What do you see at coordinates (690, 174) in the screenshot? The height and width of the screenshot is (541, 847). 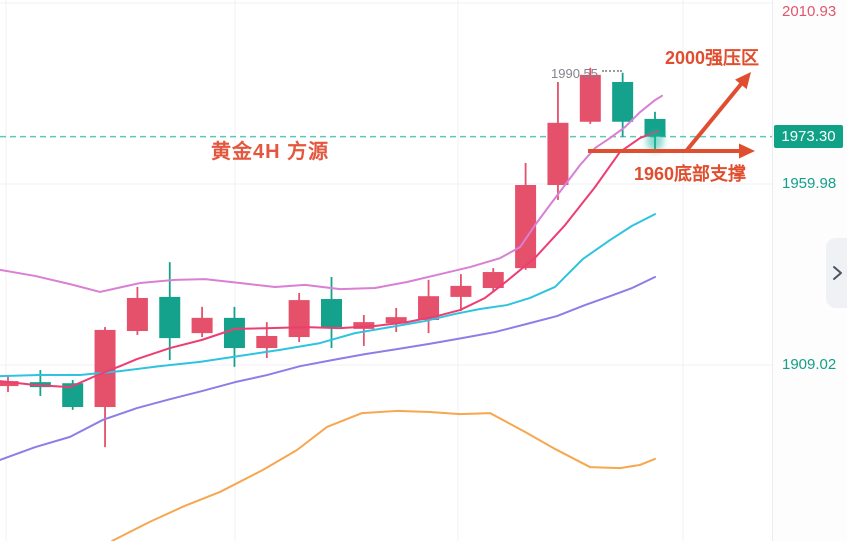 I see `support-zone-annotation: 1960底部支撑` at bounding box center [690, 174].